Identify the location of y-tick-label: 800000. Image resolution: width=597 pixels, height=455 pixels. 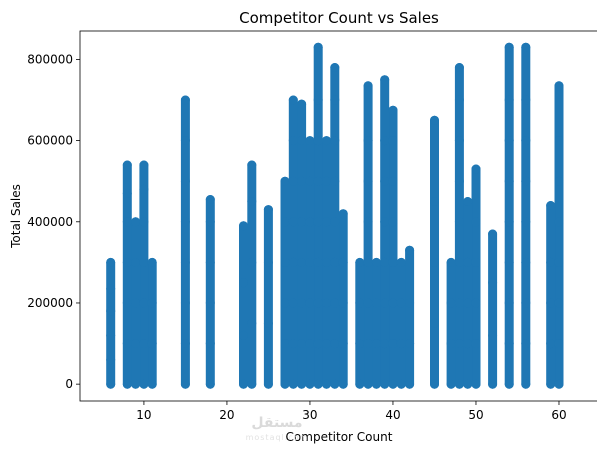
(50, 59).